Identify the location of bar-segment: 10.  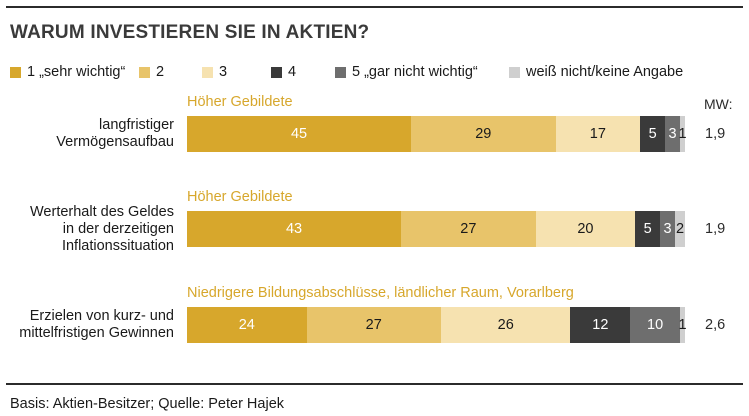
(655, 325).